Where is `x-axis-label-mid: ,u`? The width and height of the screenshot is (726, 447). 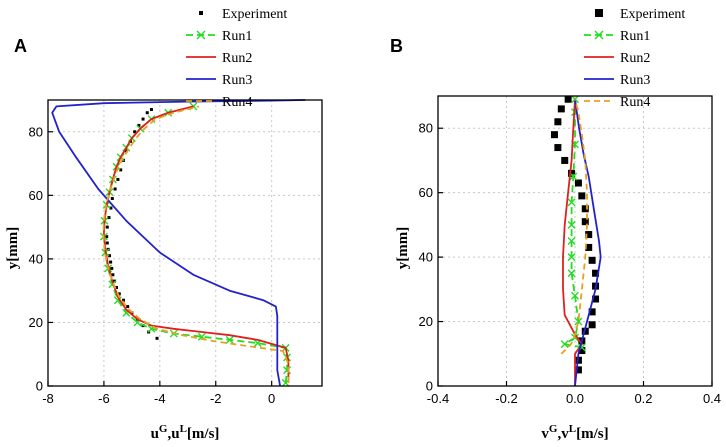
x-axis-label-mid: ,u is located at coordinates (173, 434).